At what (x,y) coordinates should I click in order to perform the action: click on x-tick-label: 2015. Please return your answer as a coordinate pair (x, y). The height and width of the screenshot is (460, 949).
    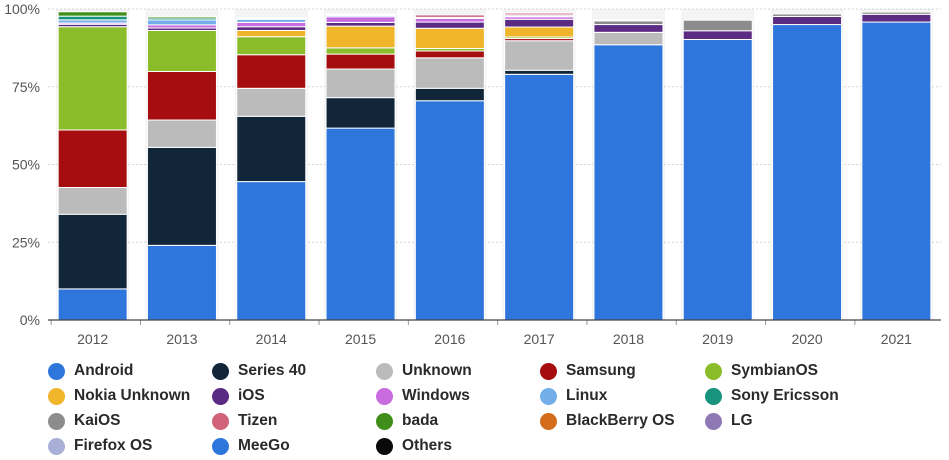
    Looking at the image, I should click on (360, 339).